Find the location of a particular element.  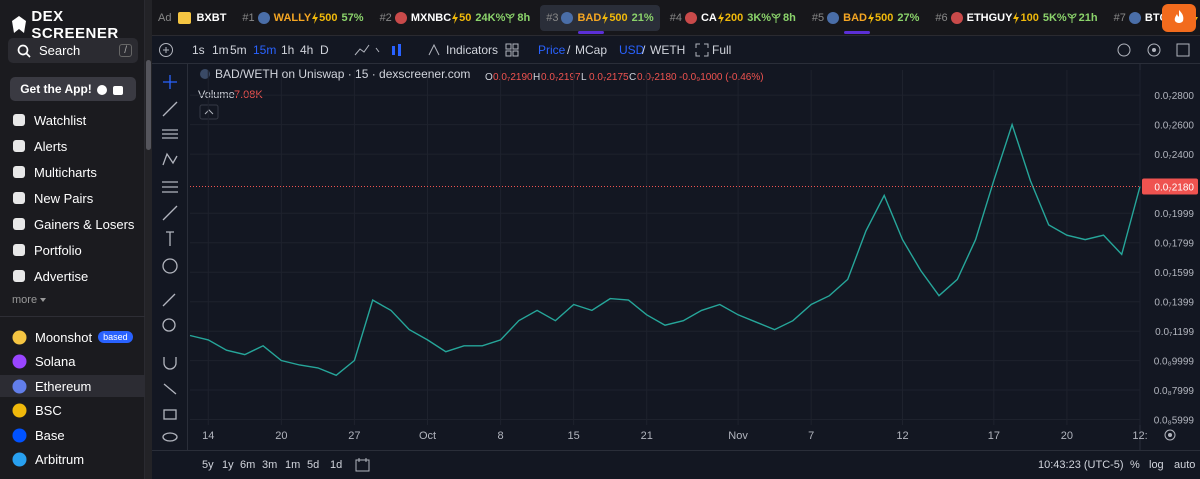

currency-toggle: USD is located at coordinates (632, 50).